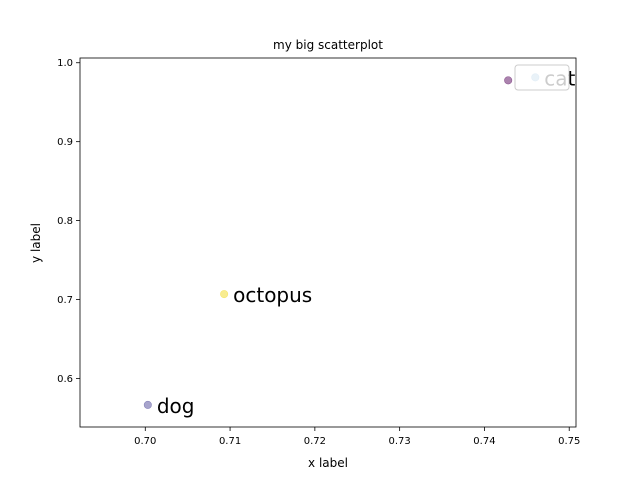  I want to click on y-axis-label: y label, so click(36, 243).